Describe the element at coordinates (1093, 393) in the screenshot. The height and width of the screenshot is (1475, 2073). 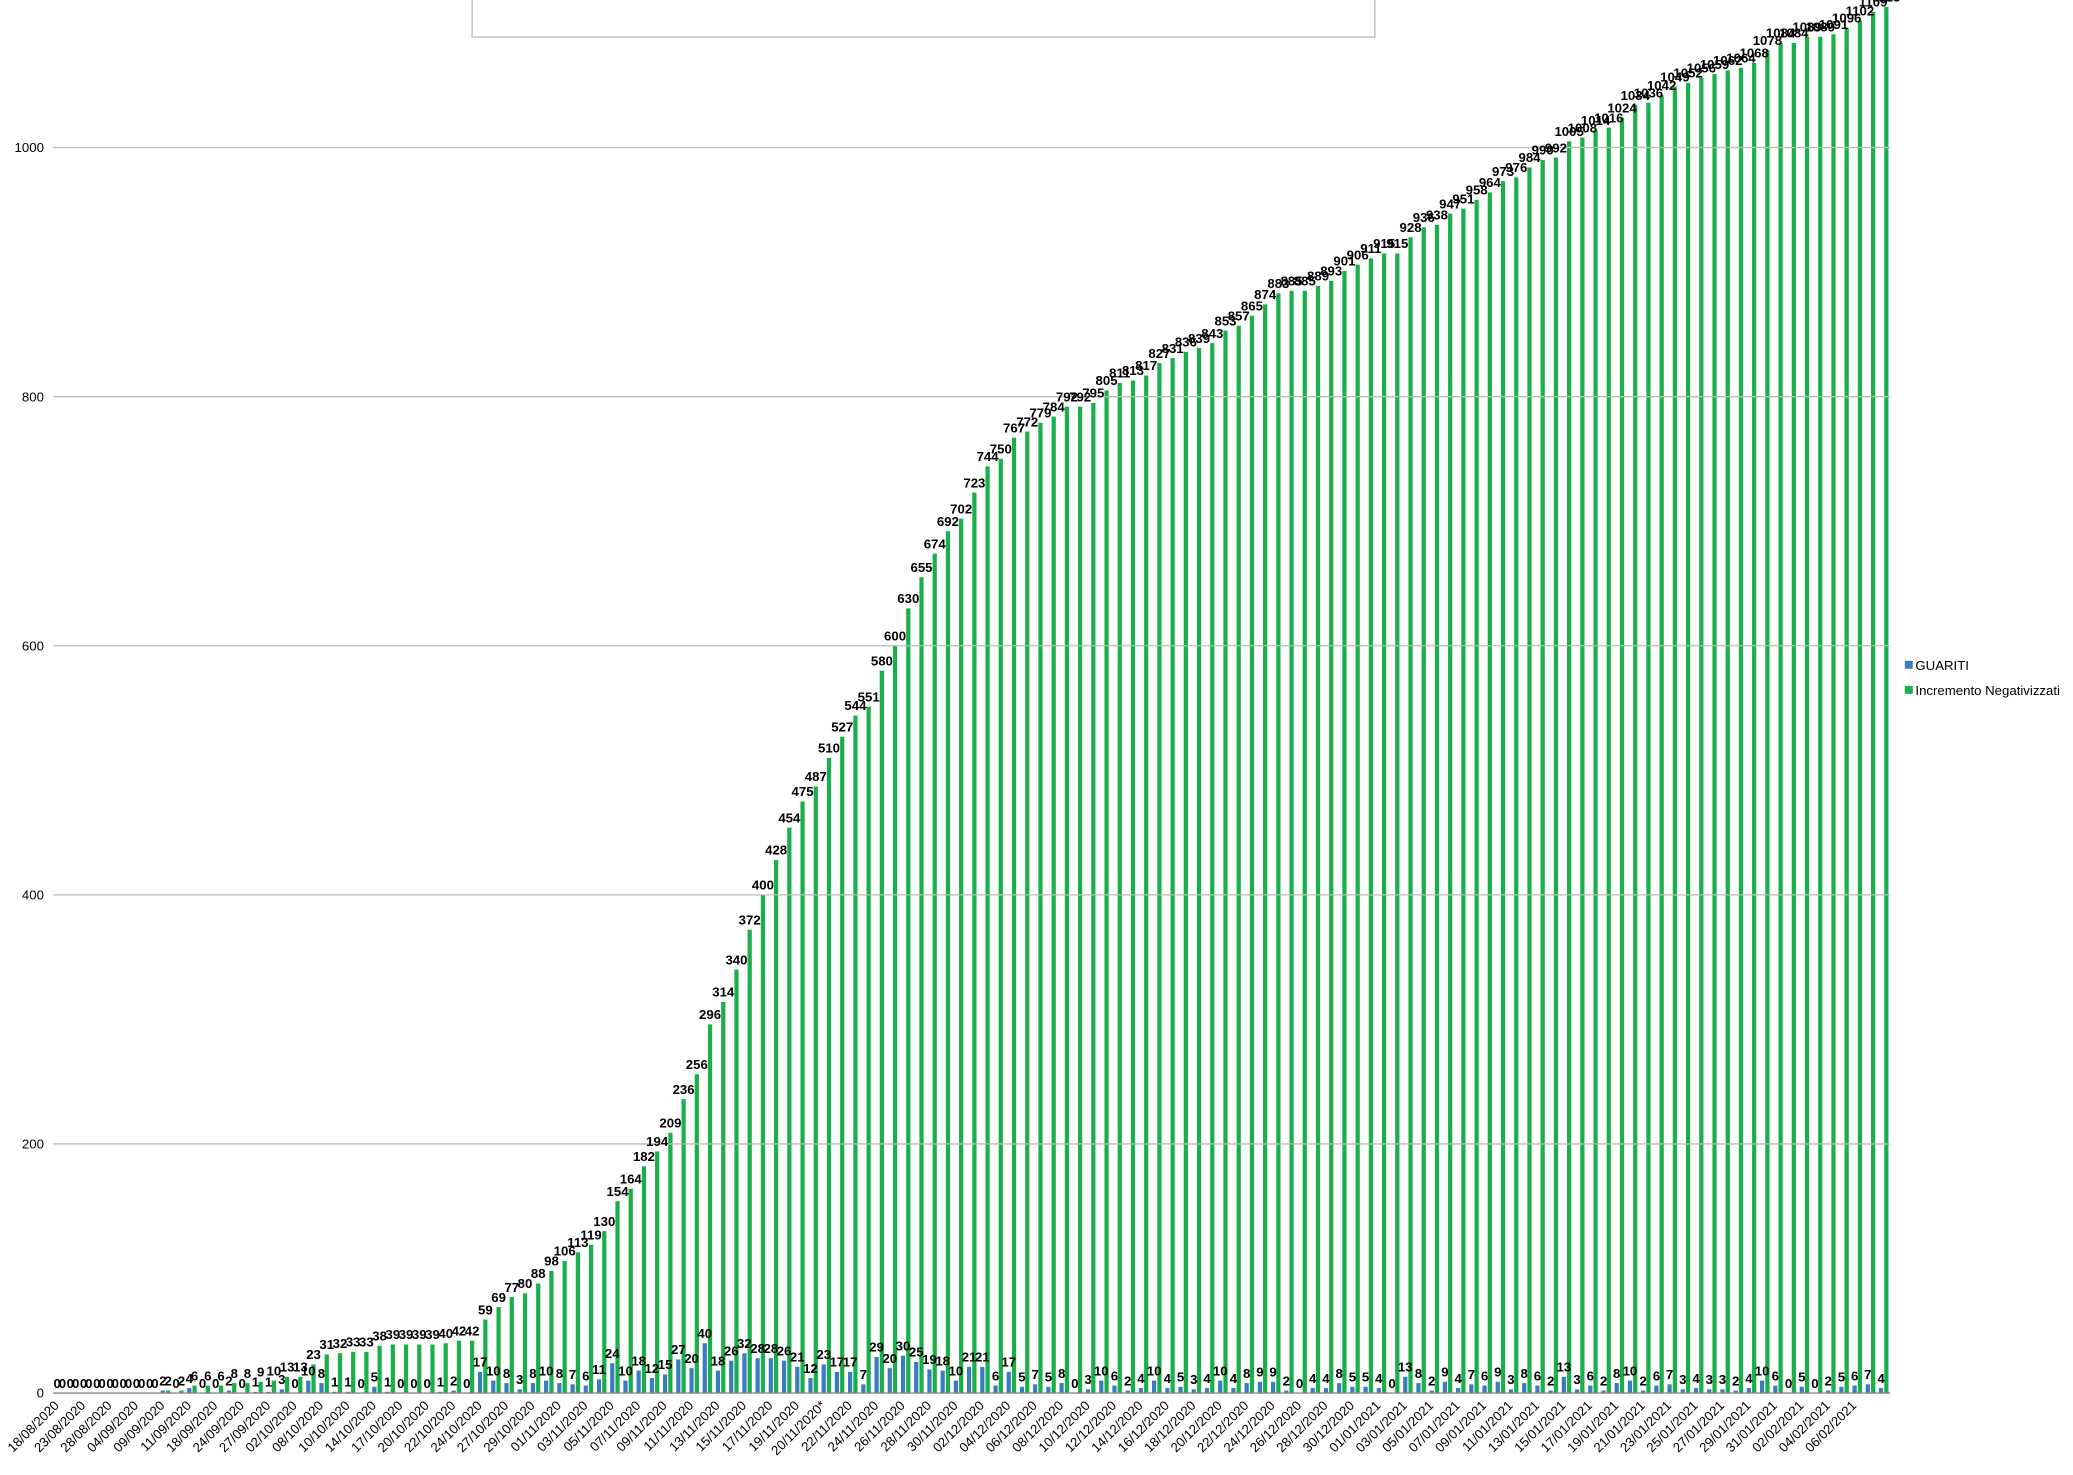
I see `value-label: 795` at that location.